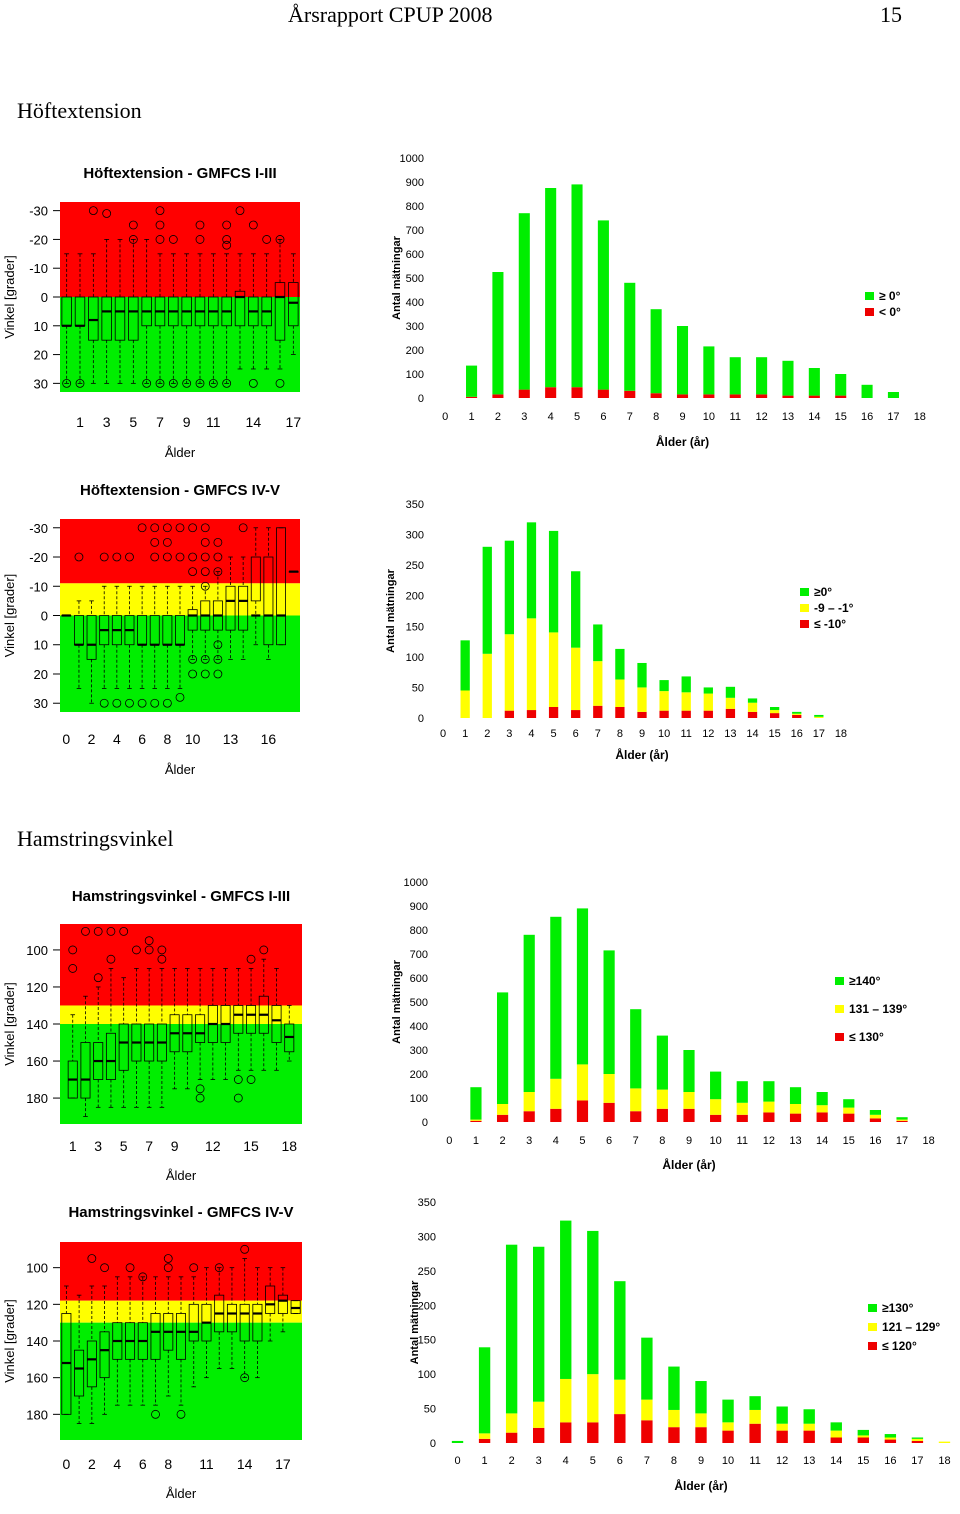 This screenshot has width=960, height=1514. I want to click on legend-label: 131 – 139°, so click(878, 1009).